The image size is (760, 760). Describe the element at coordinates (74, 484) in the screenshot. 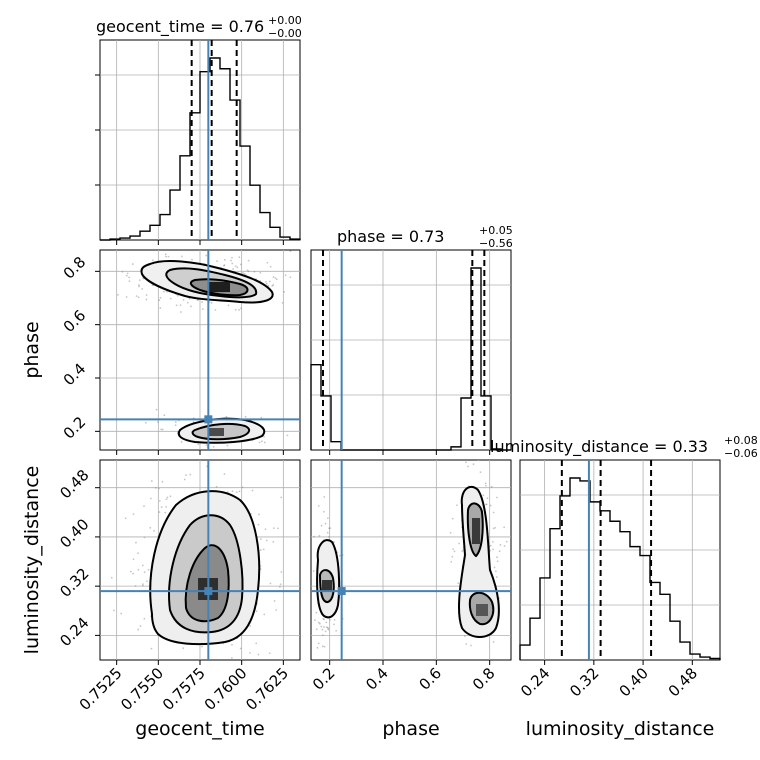

I see `y-tick-label-luminosity_distance: 0.48` at that location.